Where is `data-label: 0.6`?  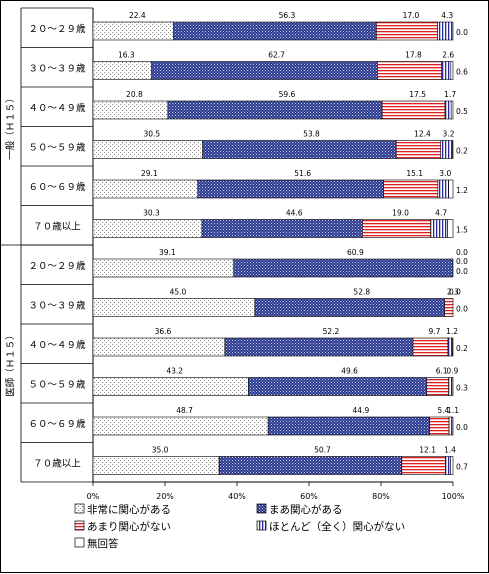
data-label: 0.6 is located at coordinates (462, 72).